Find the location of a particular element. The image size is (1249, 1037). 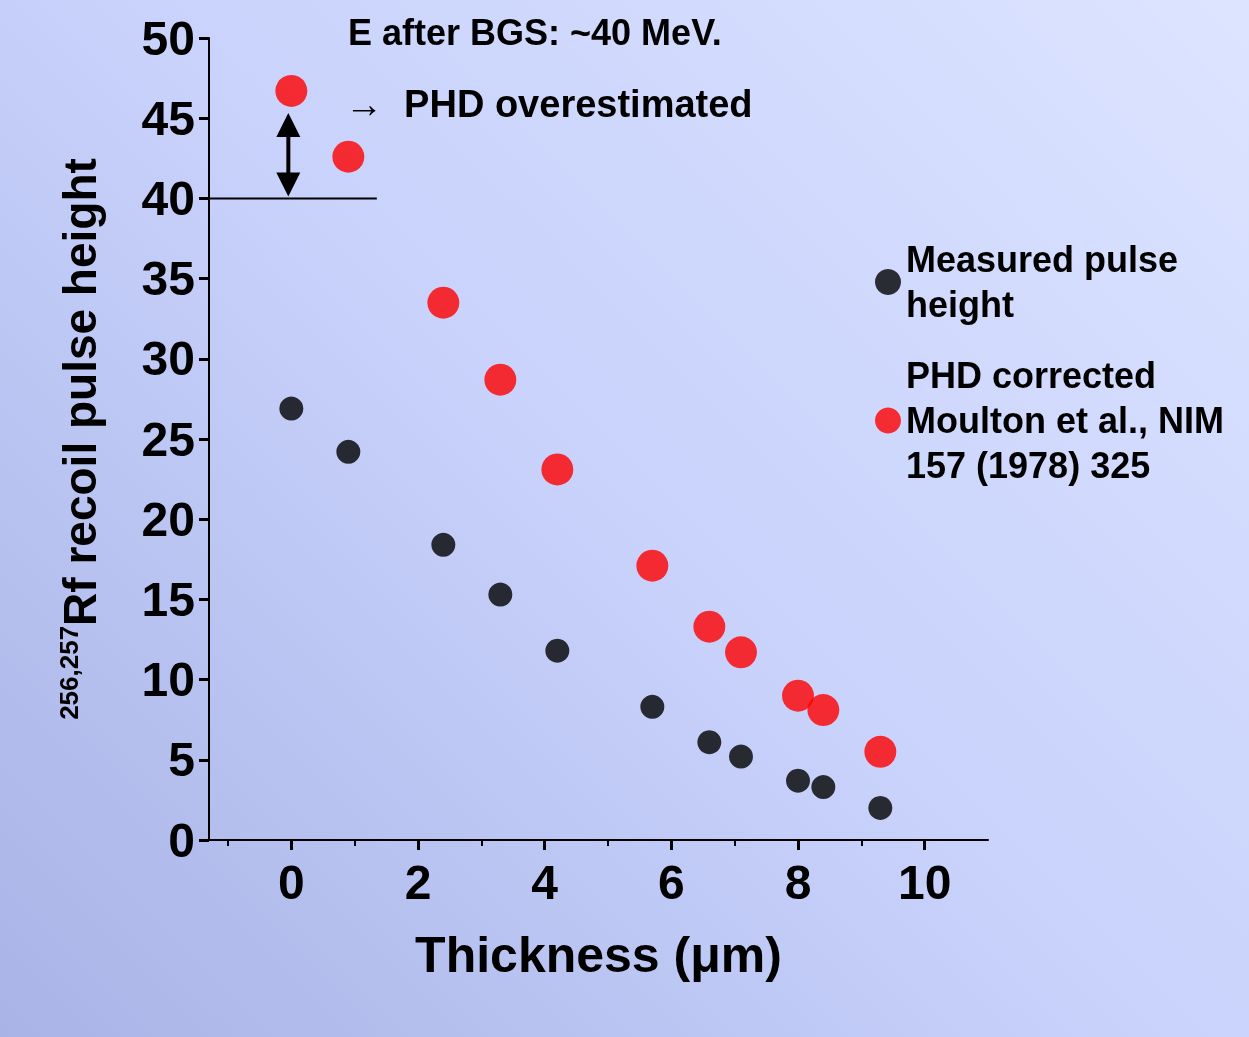

y-axis-title: 256,257Rf recoil pulse height is located at coordinates (80, 439).